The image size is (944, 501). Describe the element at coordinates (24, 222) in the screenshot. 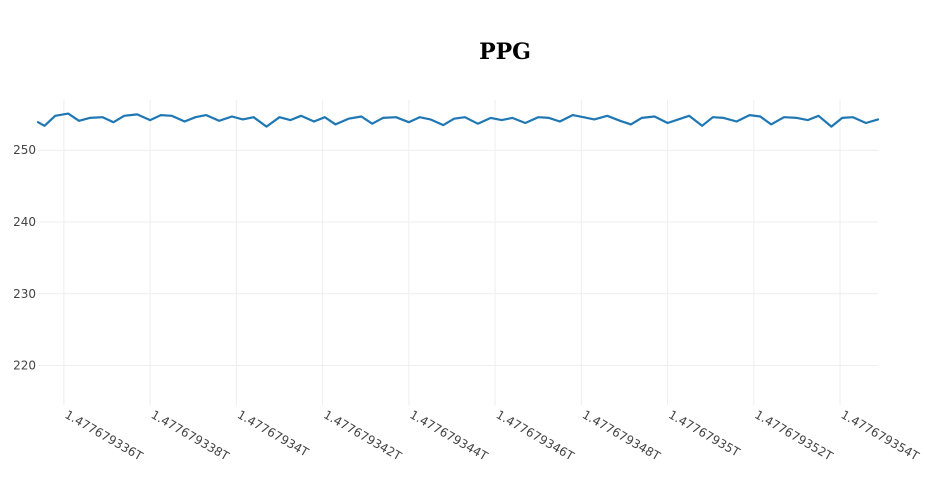

I see `y-tick-label: 240` at that location.